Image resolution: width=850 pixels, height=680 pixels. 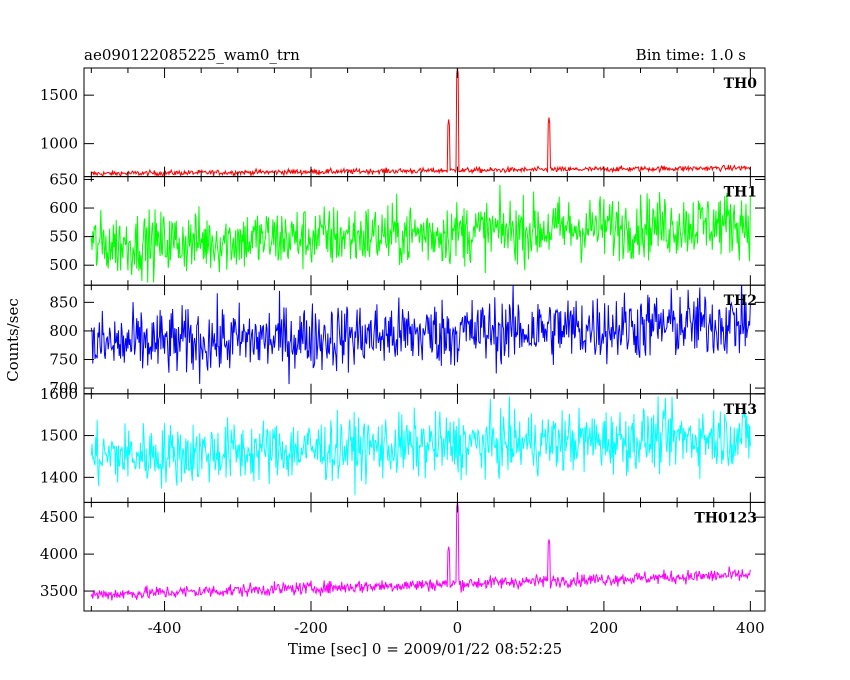 What do you see at coordinates (59, 477) in the screenshot?
I see `y-tick-label: 1400` at bounding box center [59, 477].